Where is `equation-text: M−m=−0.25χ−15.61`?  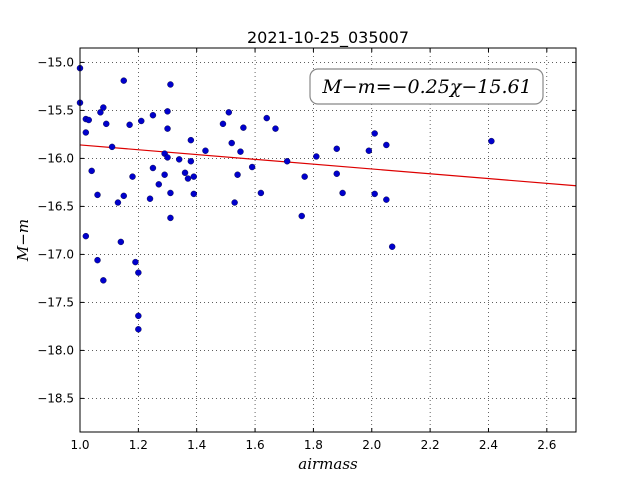
equation-text: M−m=−0.25χ−15.61 is located at coordinates (426, 87).